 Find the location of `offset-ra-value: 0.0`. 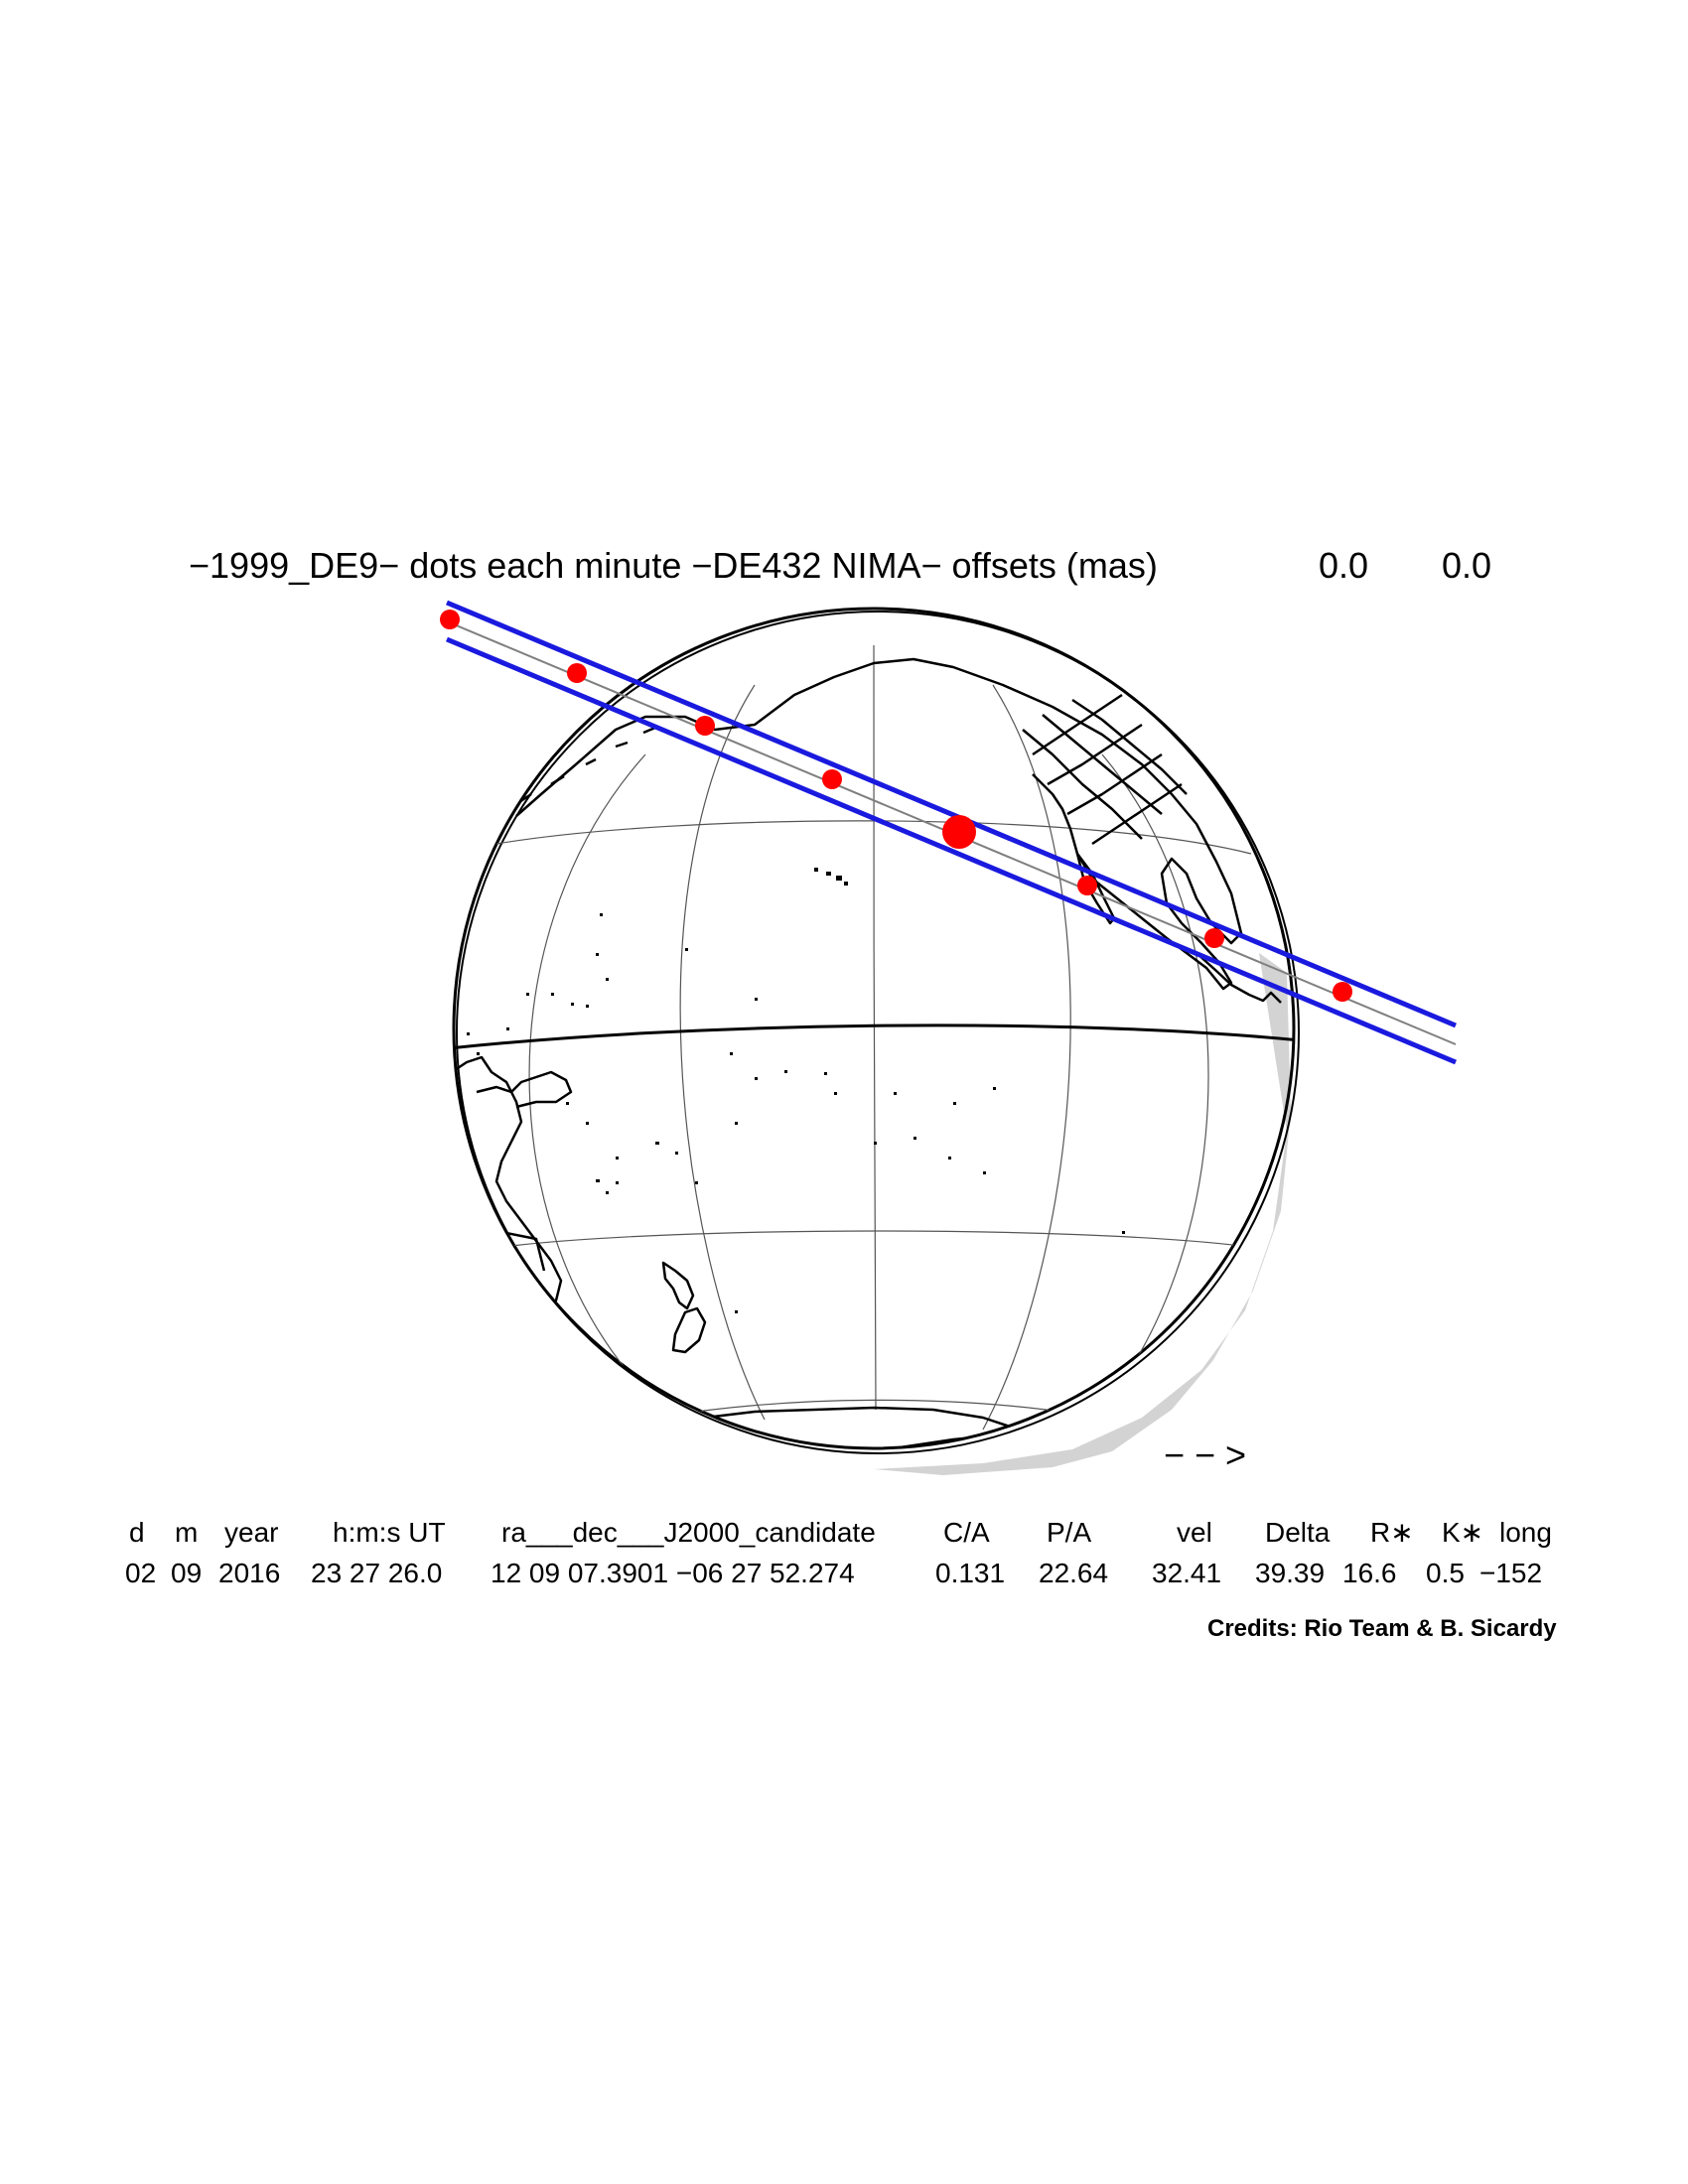

offset-ra-value: 0.0 is located at coordinates (1343, 565).